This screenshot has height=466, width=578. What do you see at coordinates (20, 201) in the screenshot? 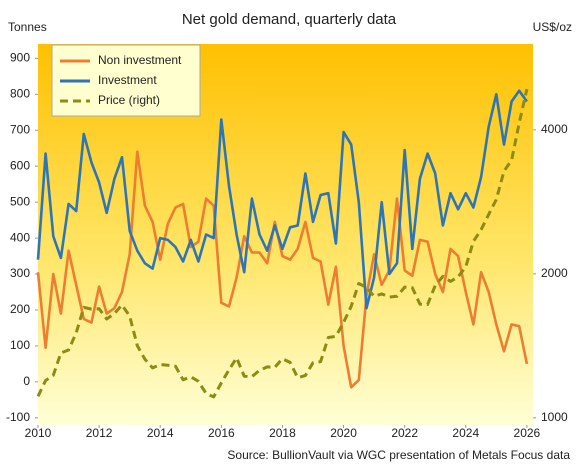
I see `y-tick-label: 500` at bounding box center [20, 201].